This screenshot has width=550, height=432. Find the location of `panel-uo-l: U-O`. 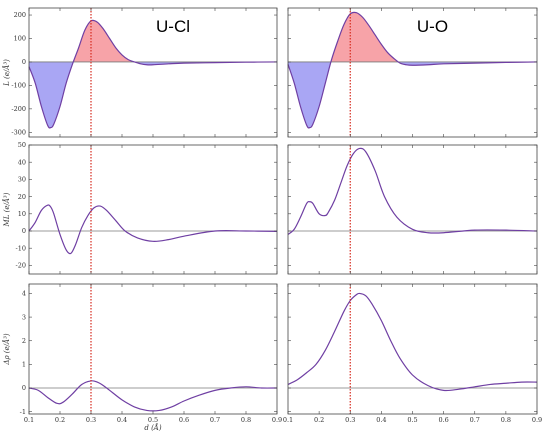

panel-uo-l: U-O is located at coordinates (412, 72).